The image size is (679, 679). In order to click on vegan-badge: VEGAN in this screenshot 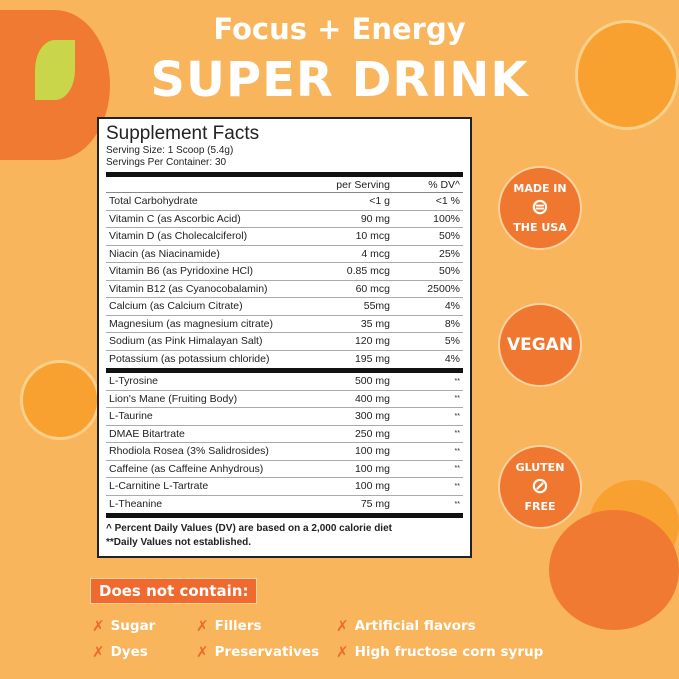, I will do `click(540, 345)`.